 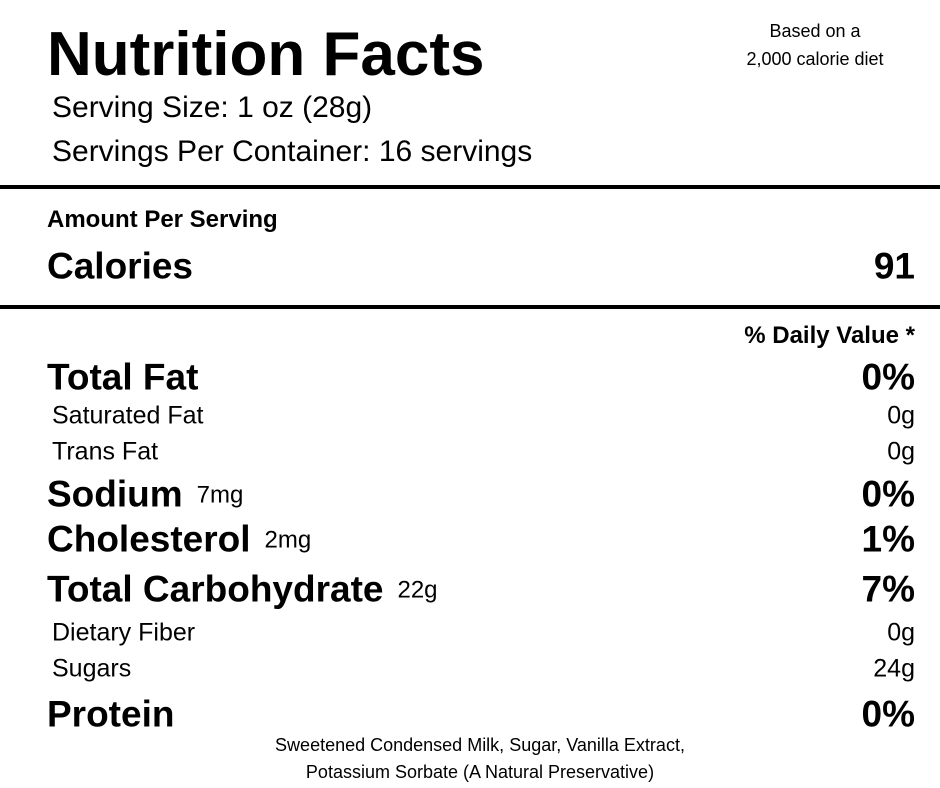 I want to click on nutrient-name: Total Fat, so click(x=123, y=377).